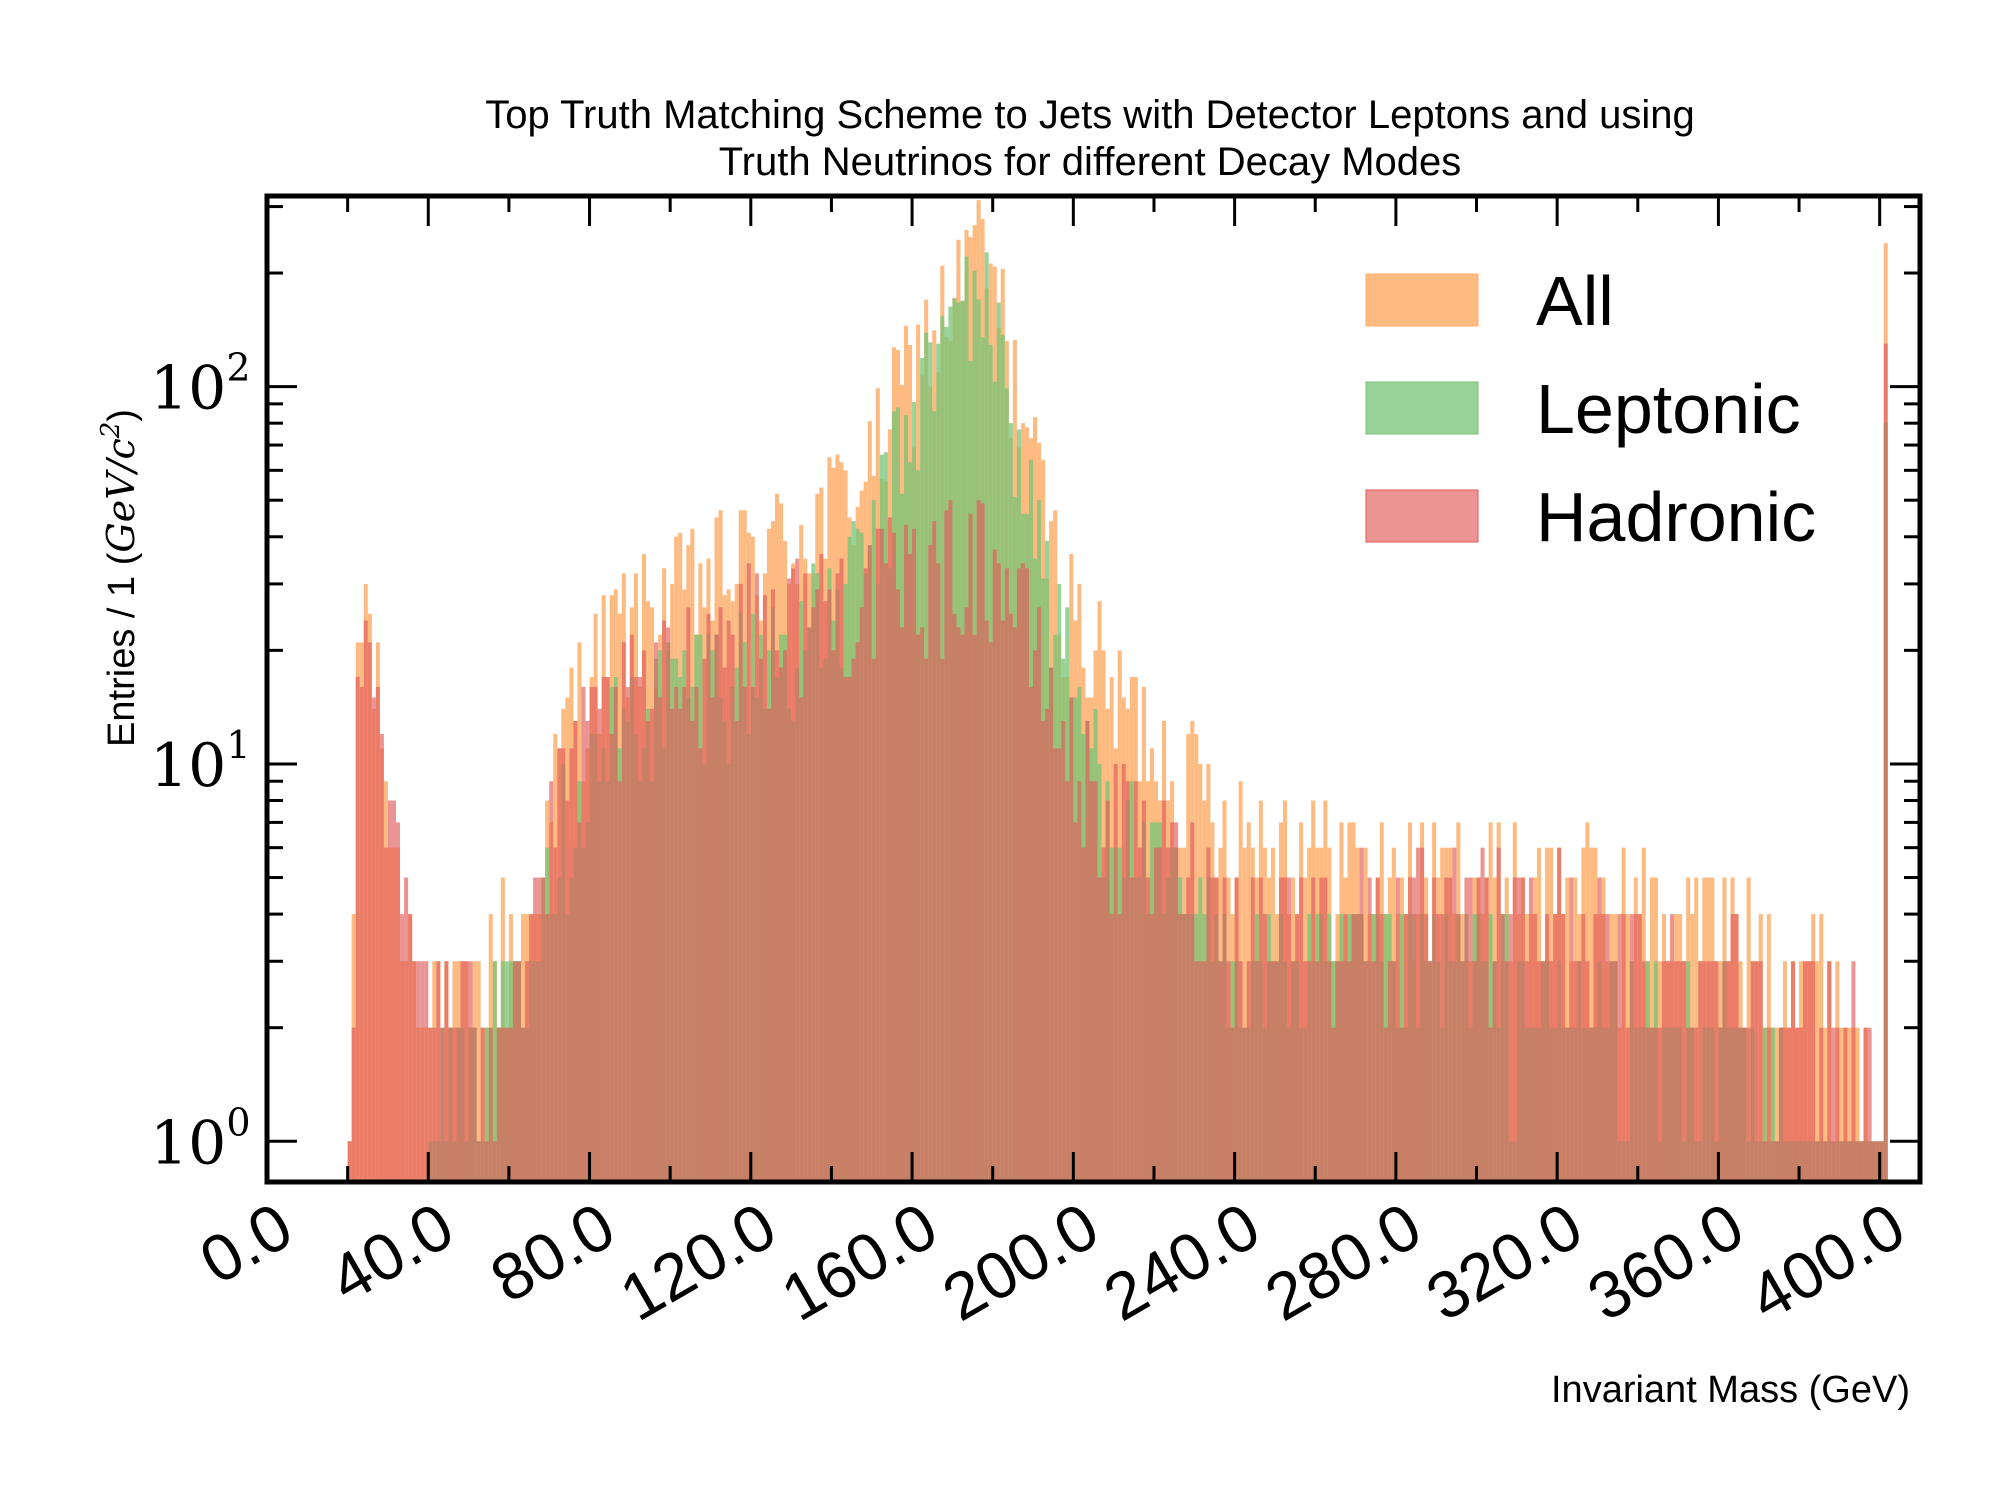 The width and height of the screenshot is (2000, 1500). I want to click on x-tick-label: 320.0, so click(1504, 1261).